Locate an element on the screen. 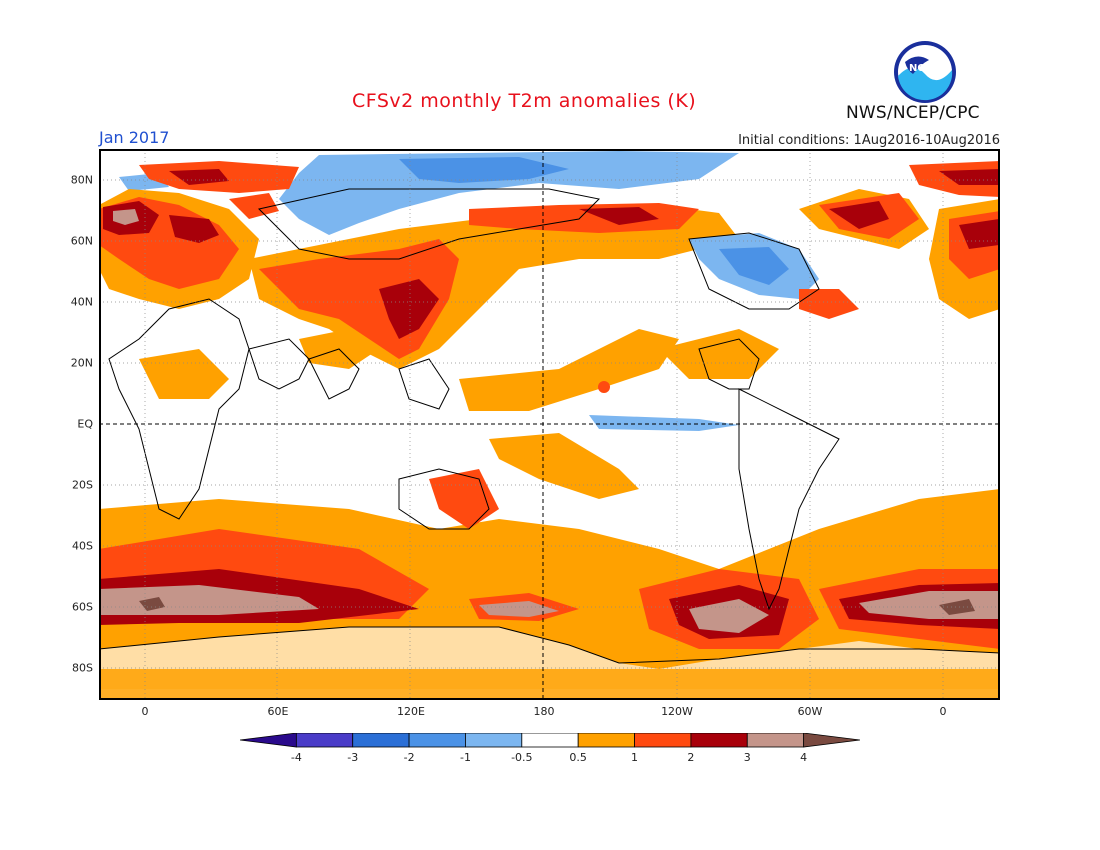 This screenshot has height=850, width=1100. colorbar-label: 2 is located at coordinates (690, 757).